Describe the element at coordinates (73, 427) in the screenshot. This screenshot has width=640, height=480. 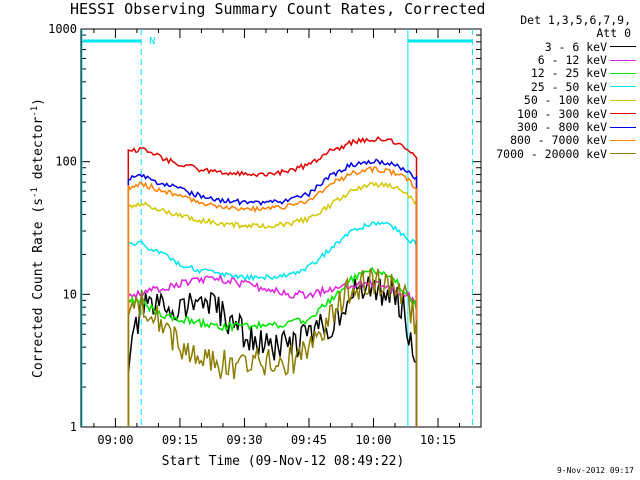
I see `y-tick-label: 1` at that location.